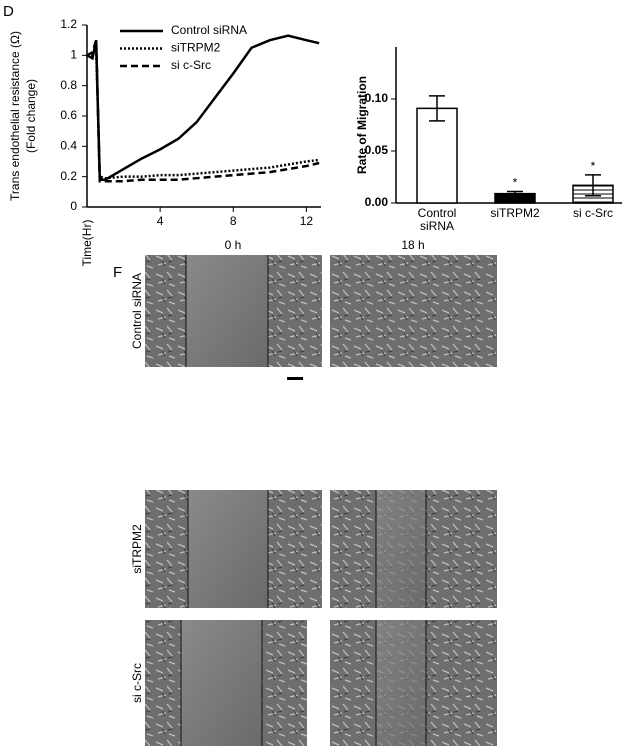  What do you see at coordinates (191, 65) in the screenshot?
I see `legend-label: si c-Src` at bounding box center [191, 65].